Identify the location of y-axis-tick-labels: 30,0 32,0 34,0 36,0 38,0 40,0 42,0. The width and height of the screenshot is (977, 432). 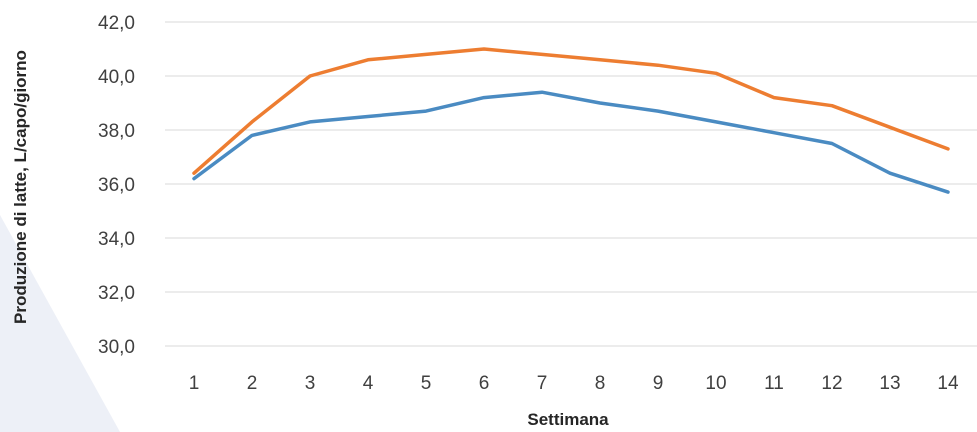
(116, 185).